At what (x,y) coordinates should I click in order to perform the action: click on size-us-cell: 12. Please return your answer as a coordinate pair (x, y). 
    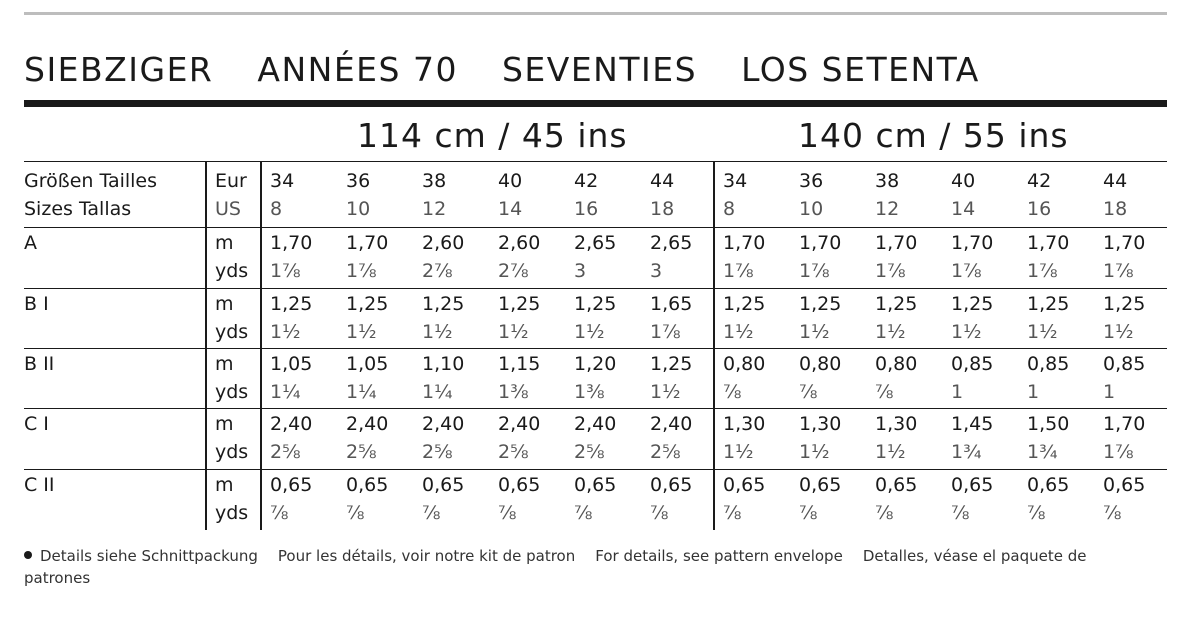
    Looking at the image, I should click on (434, 209).